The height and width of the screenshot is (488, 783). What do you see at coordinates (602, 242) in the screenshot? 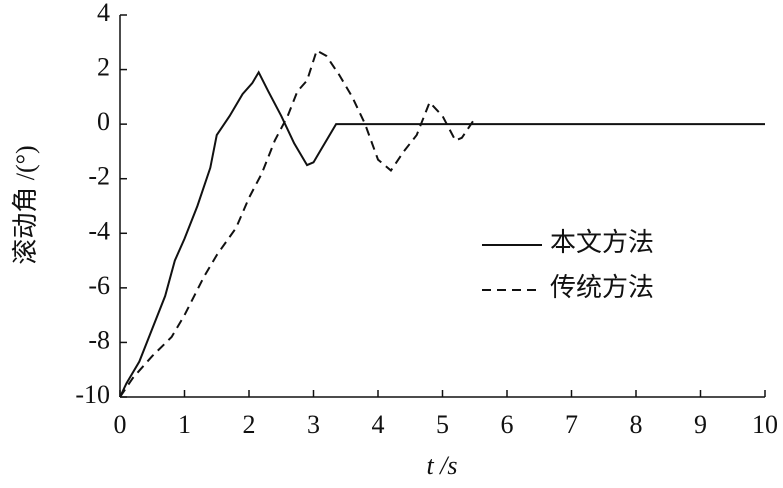
I see `legend-label: 本文方法` at bounding box center [602, 242].